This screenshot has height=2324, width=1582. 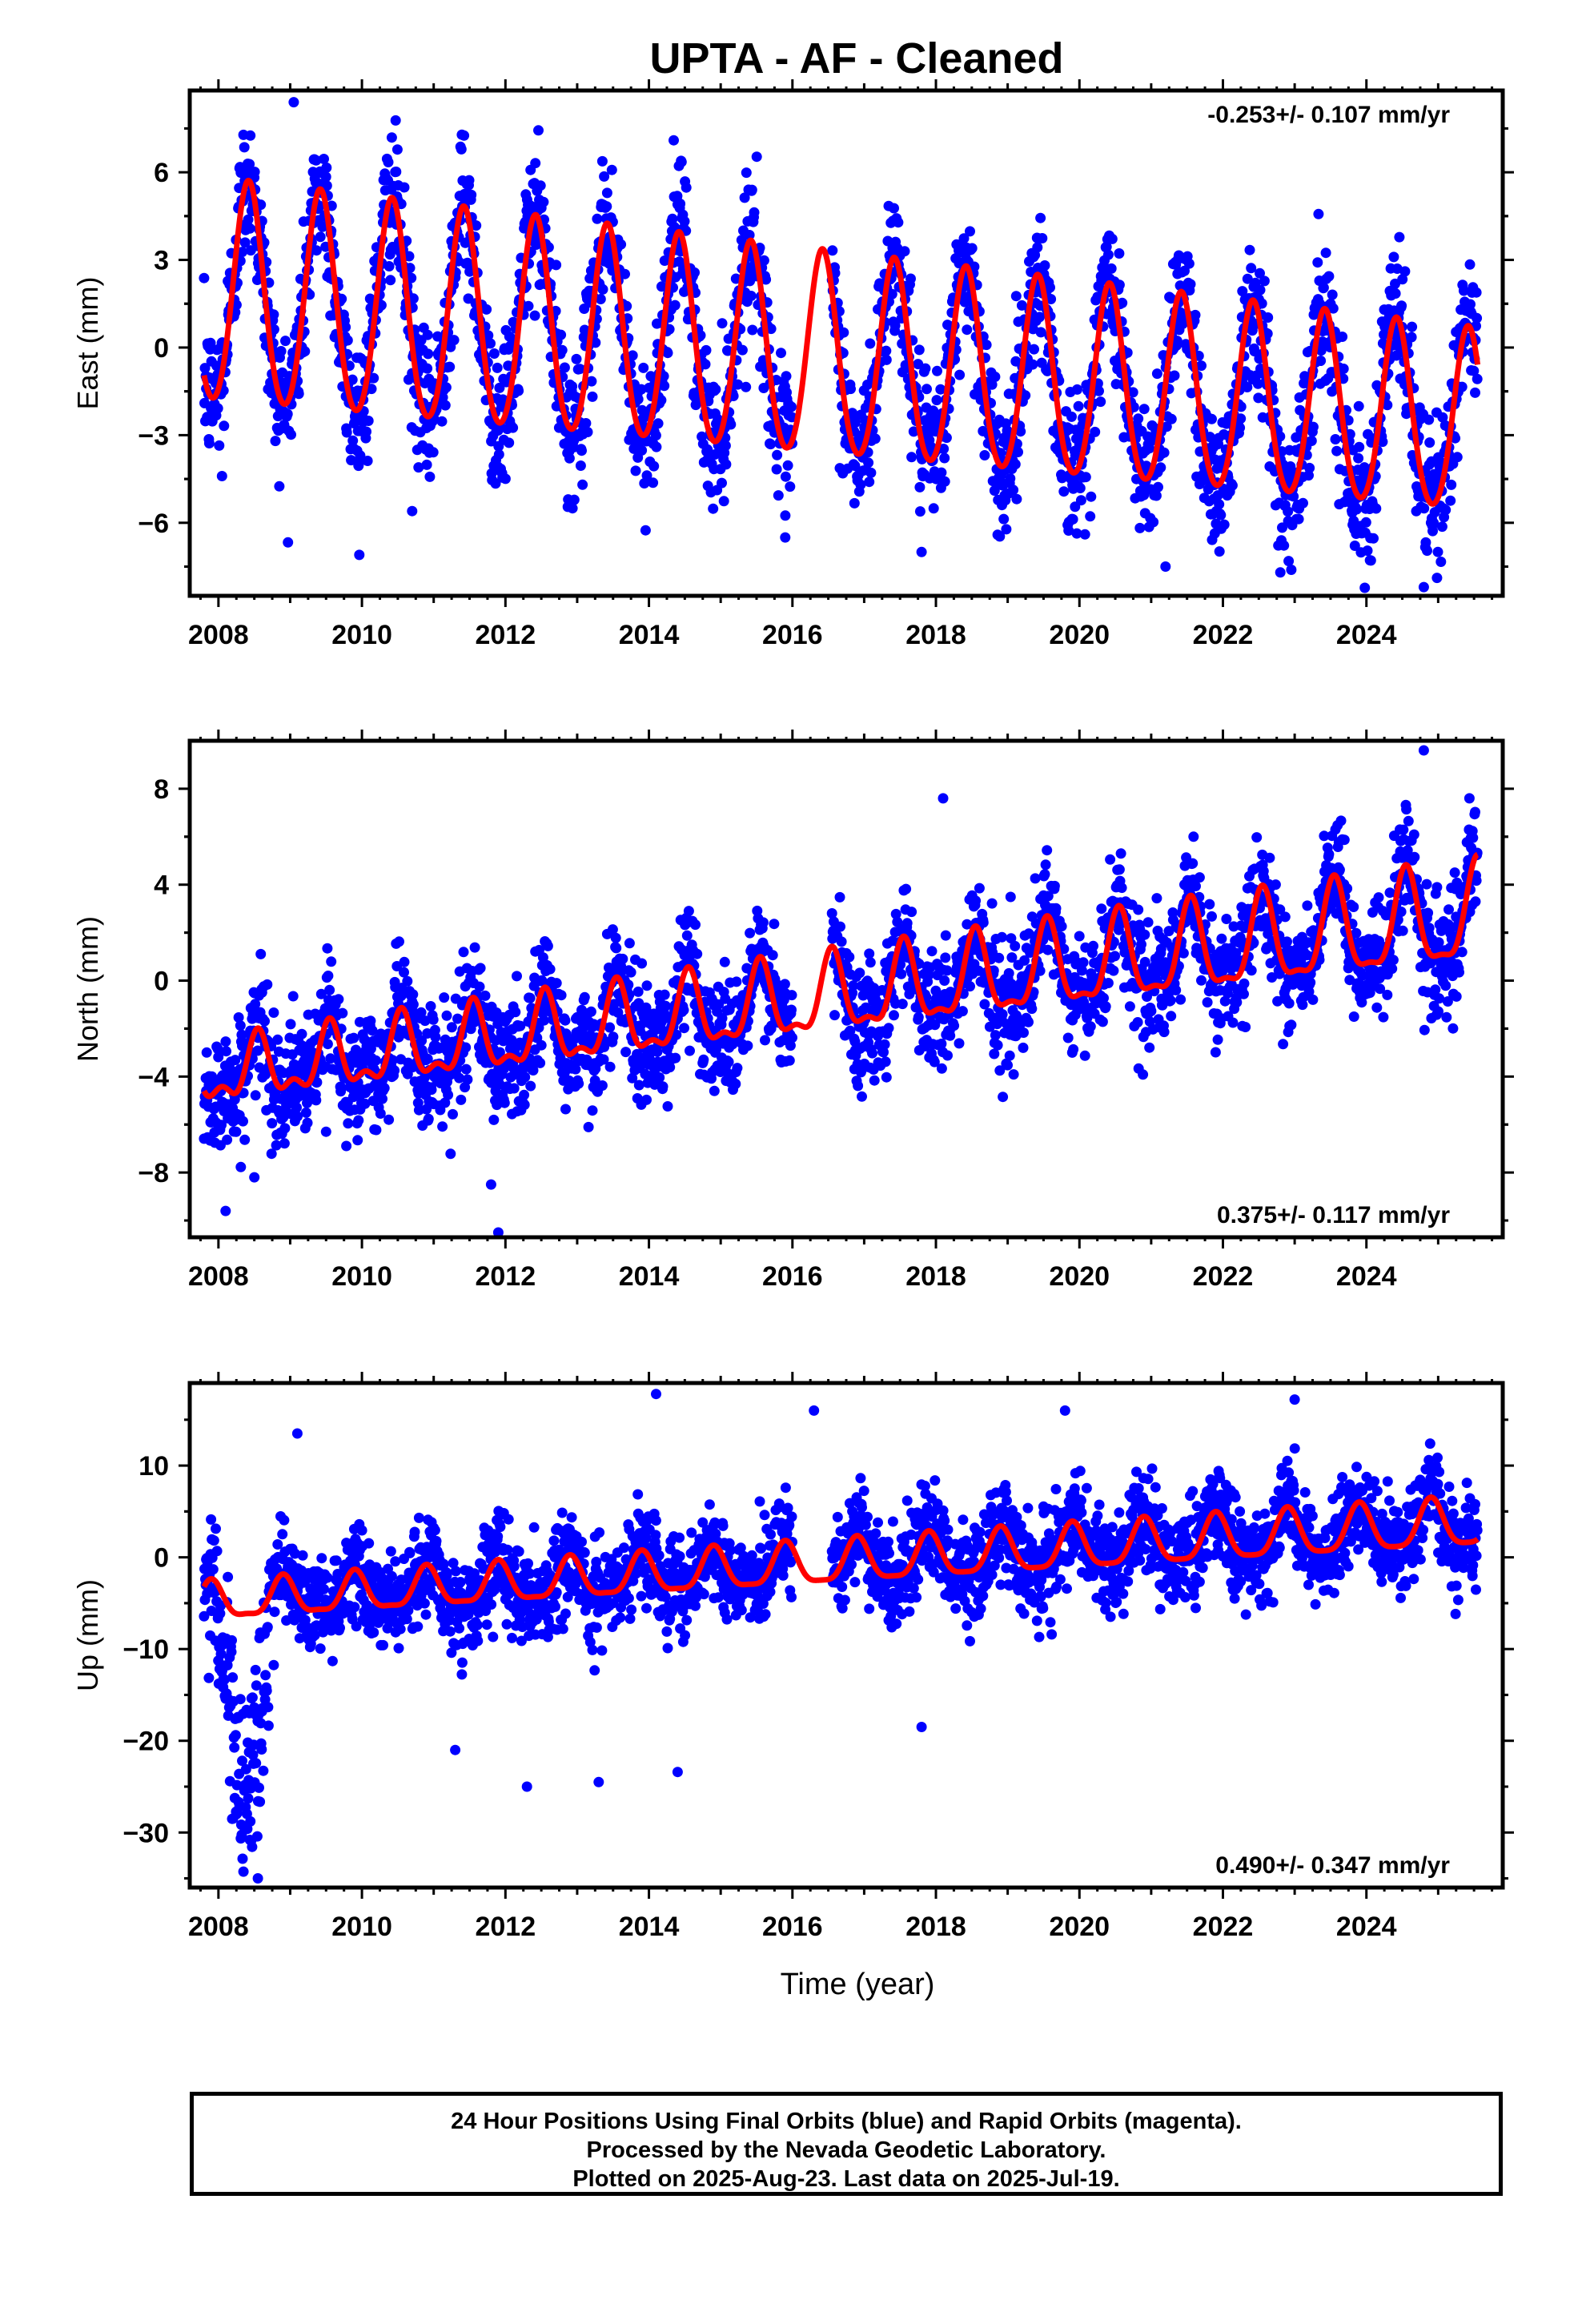 What do you see at coordinates (506, 635) in the screenshot?
I see `east-x-tick-label: 2012` at bounding box center [506, 635].